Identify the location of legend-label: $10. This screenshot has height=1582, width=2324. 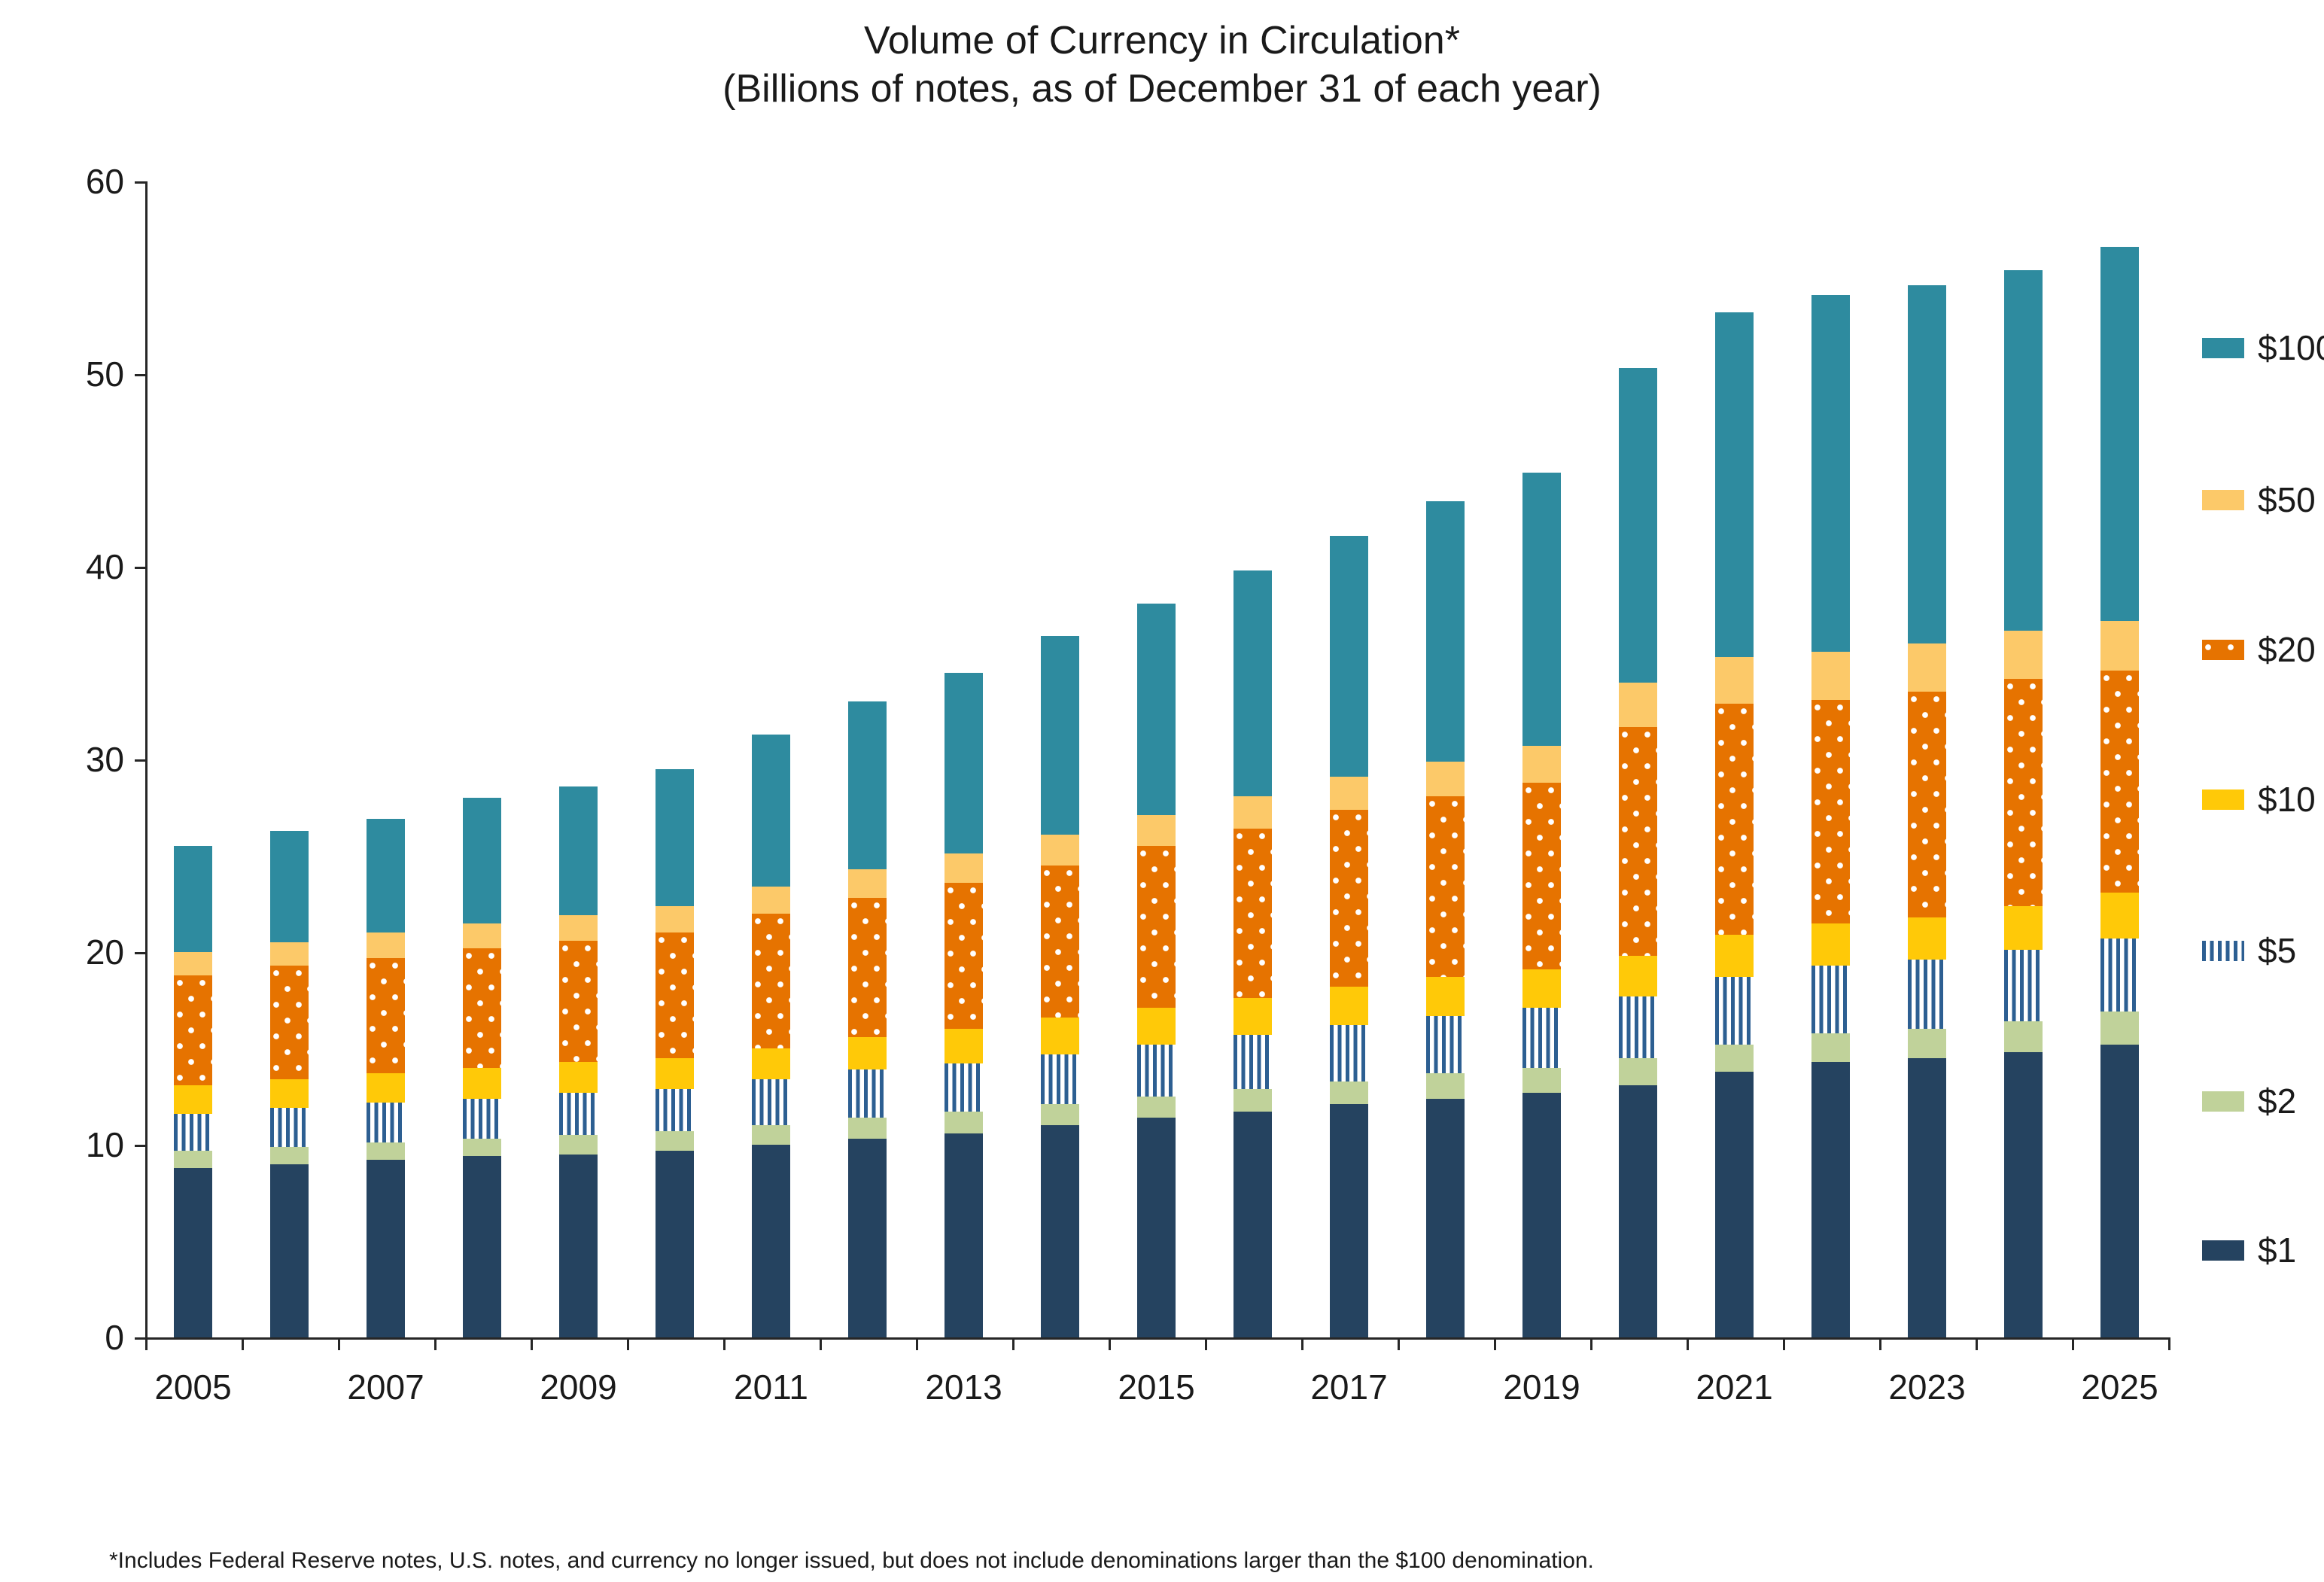
(2287, 799).